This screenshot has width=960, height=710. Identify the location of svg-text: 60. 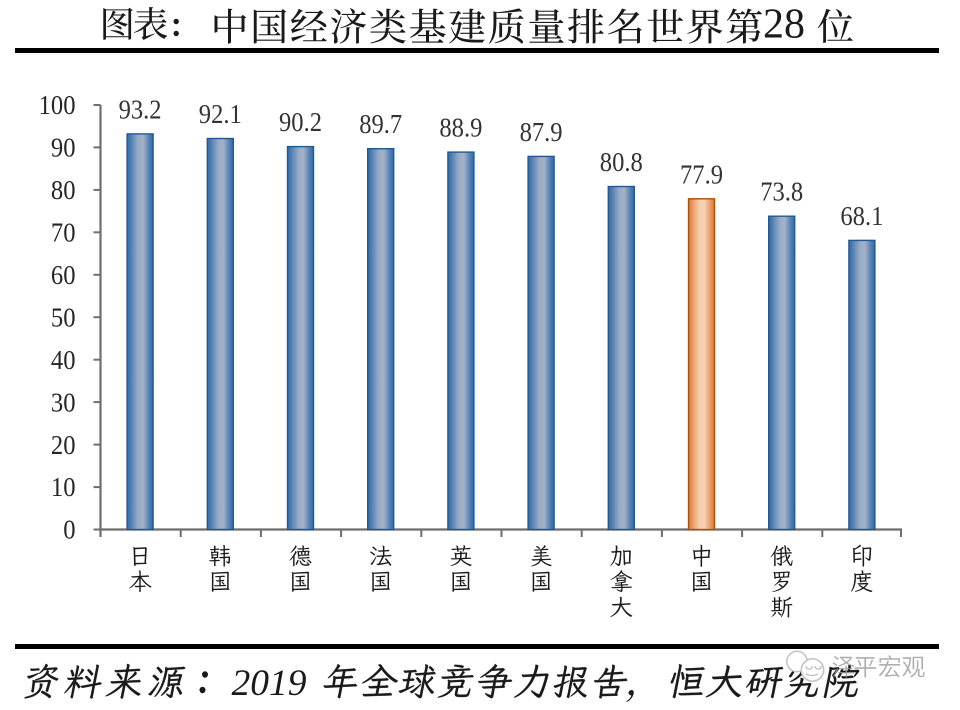
(63, 275).